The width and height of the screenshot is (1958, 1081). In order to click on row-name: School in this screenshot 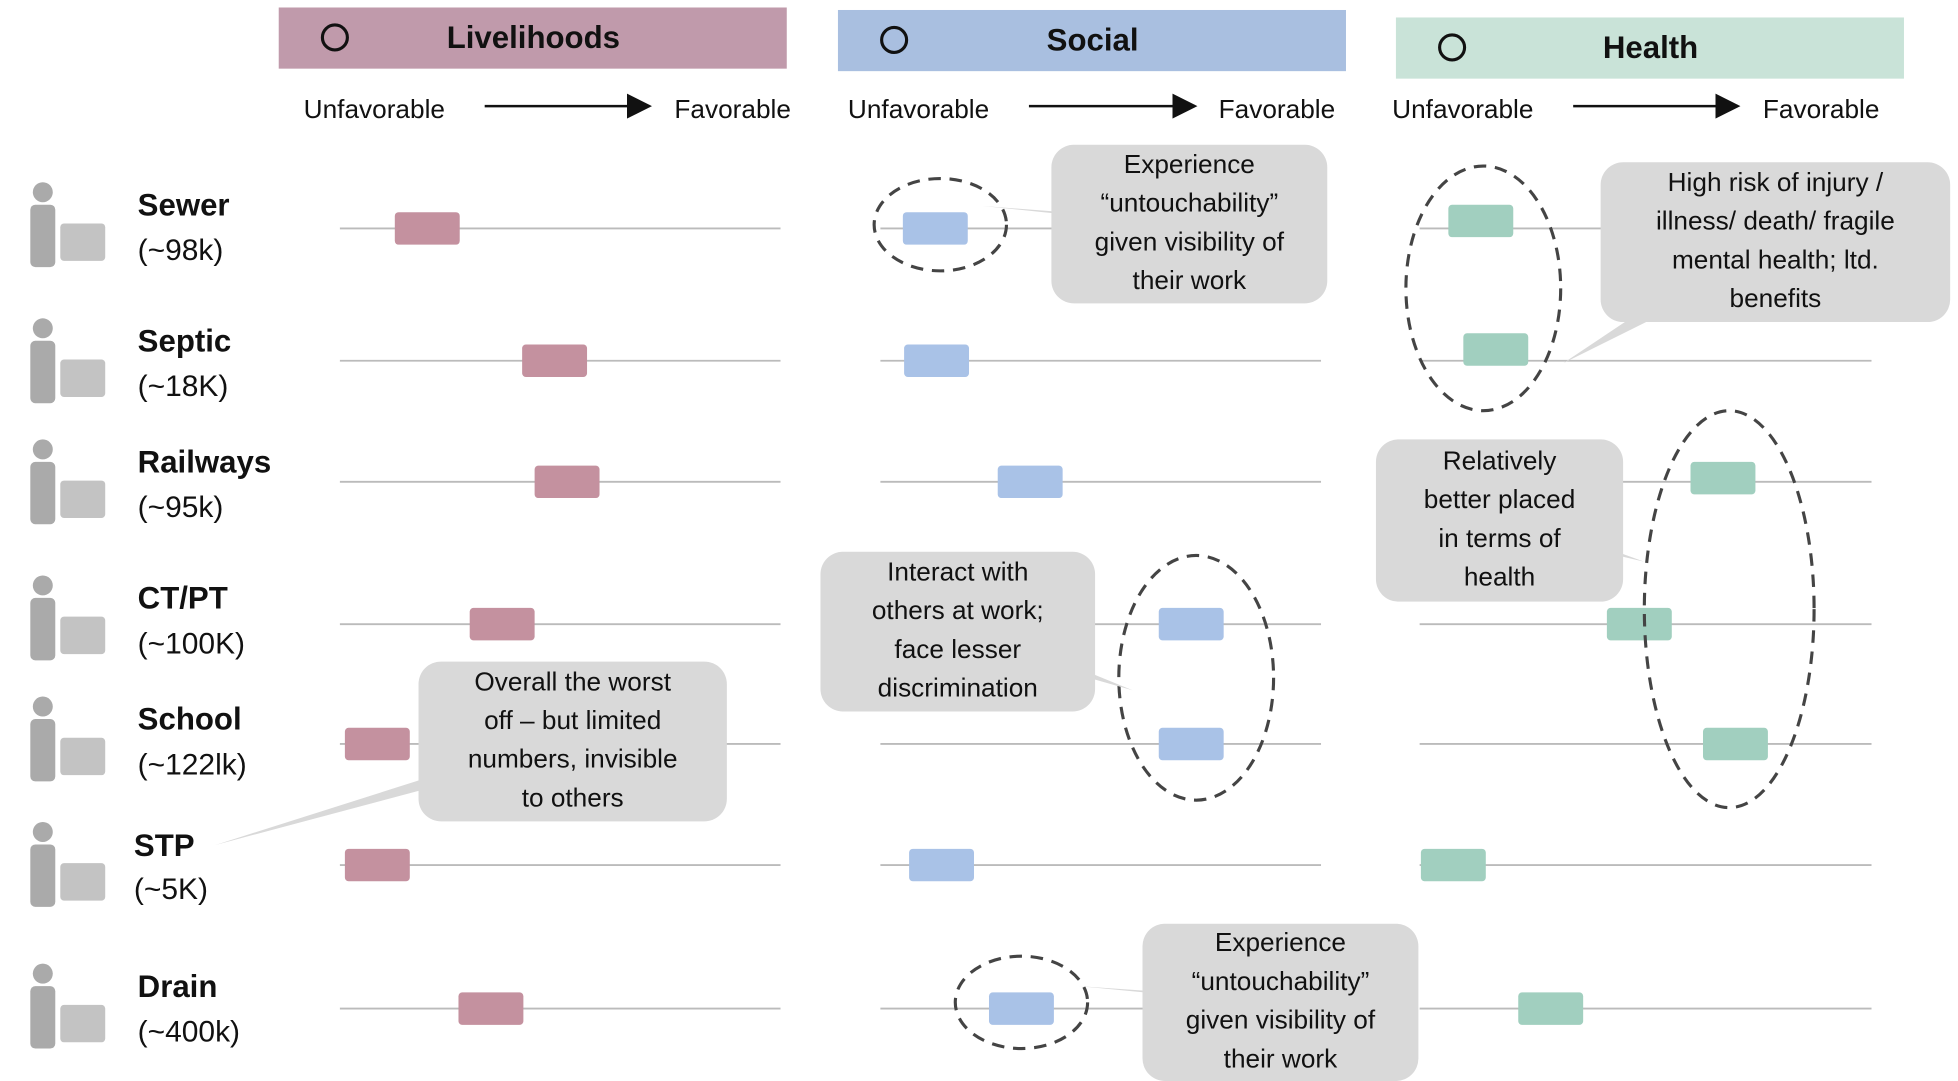, I will do `click(190, 719)`.